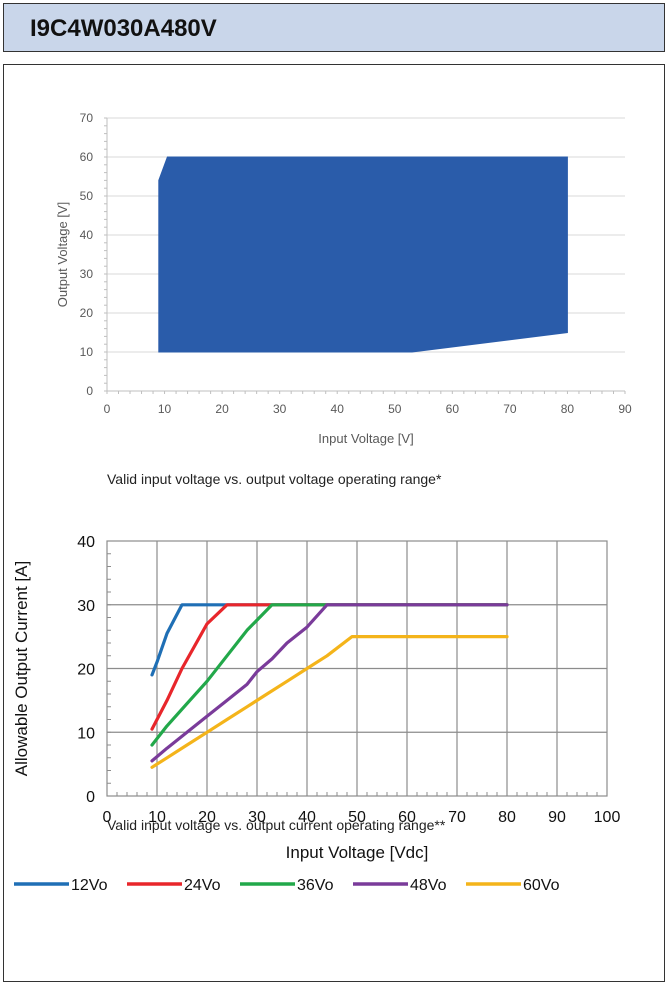 This screenshot has width=670, height=985. Describe the element at coordinates (457, 817) in the screenshot. I see `chart2-x-tick-label: 70` at that location.